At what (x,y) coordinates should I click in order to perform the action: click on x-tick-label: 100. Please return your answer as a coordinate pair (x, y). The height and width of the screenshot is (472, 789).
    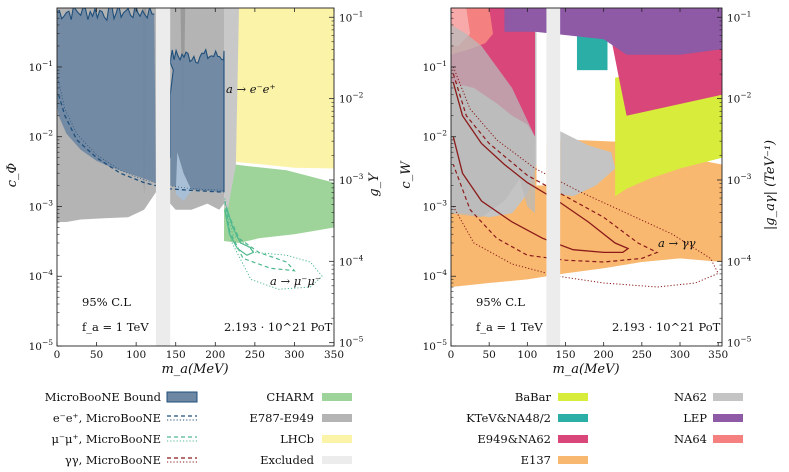
    Looking at the image, I should click on (527, 355).